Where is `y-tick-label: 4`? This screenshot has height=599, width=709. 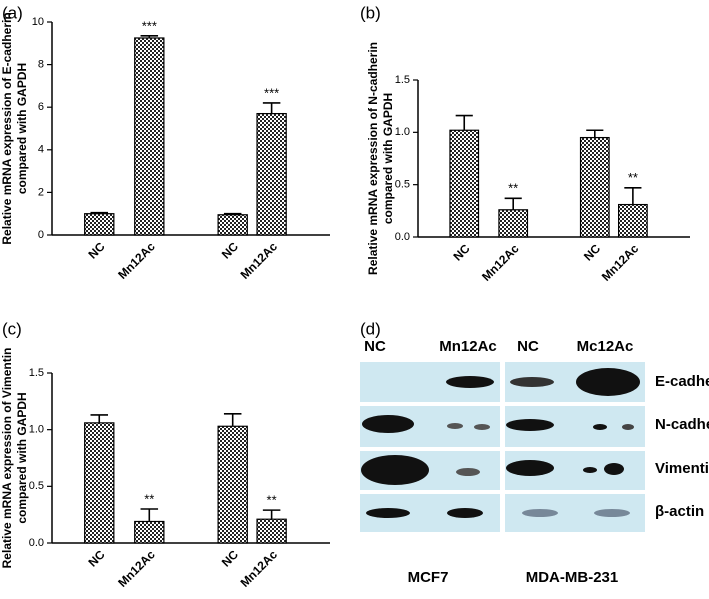 y-tick-label: 4 is located at coordinates (41, 150).